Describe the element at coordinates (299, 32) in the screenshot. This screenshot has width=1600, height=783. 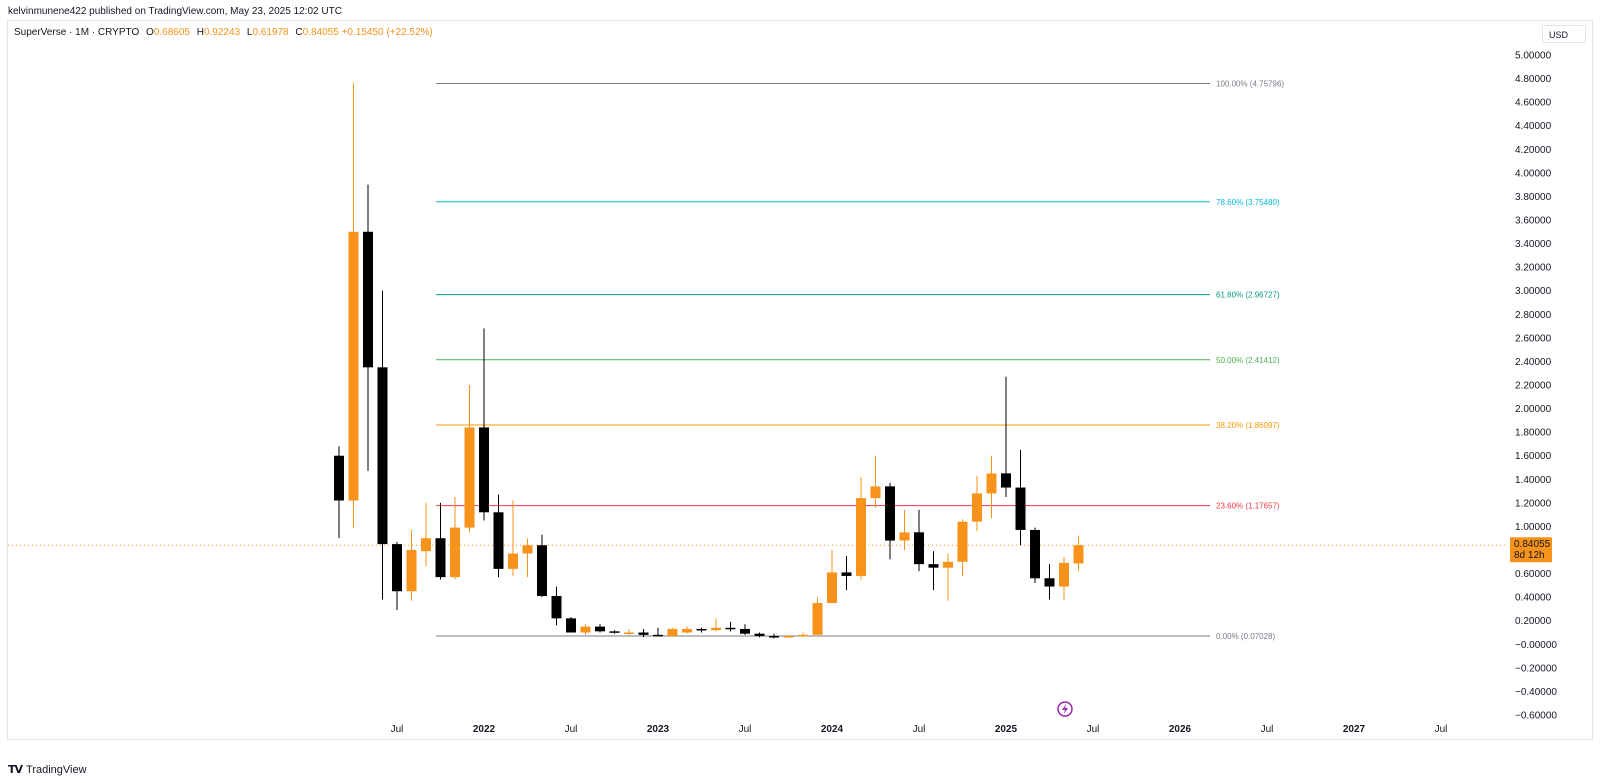
I see `close-label: C` at that location.